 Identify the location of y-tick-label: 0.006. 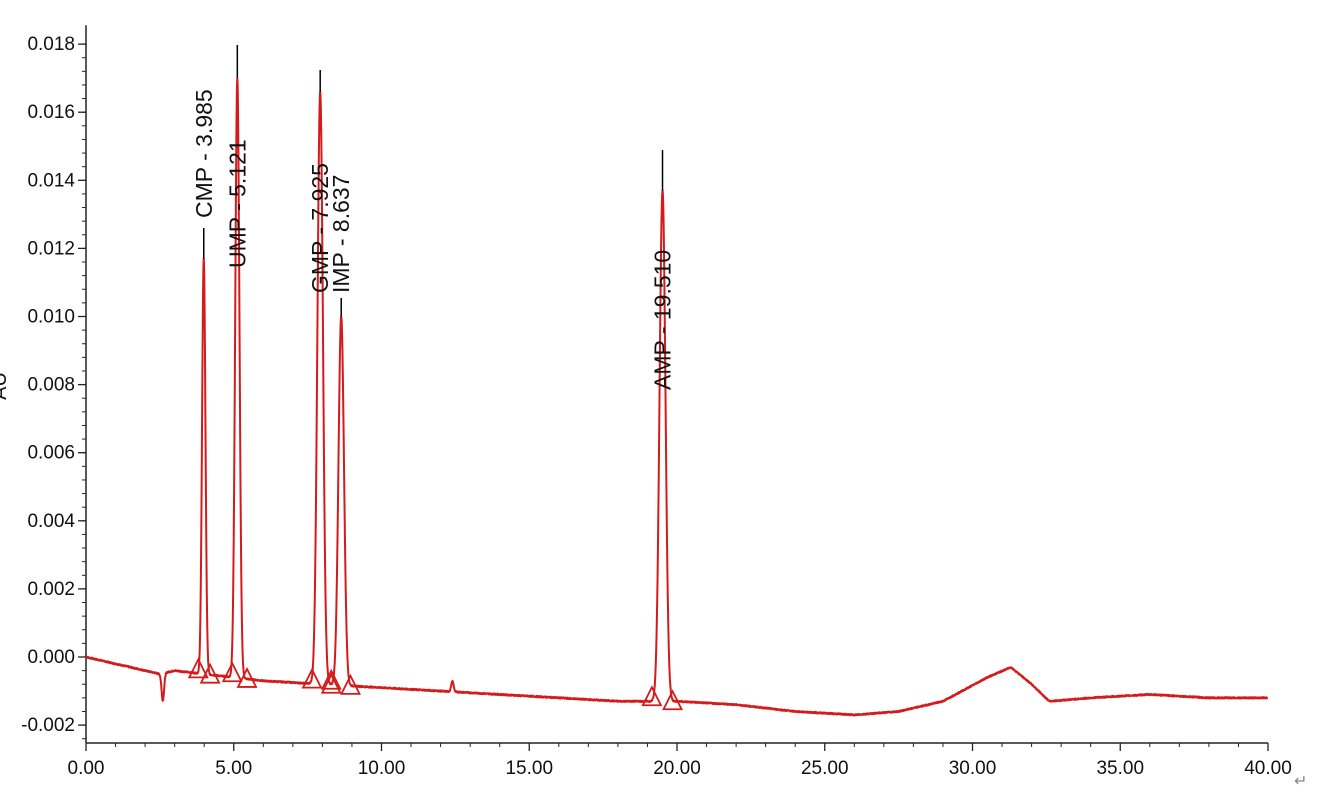
(51, 453).